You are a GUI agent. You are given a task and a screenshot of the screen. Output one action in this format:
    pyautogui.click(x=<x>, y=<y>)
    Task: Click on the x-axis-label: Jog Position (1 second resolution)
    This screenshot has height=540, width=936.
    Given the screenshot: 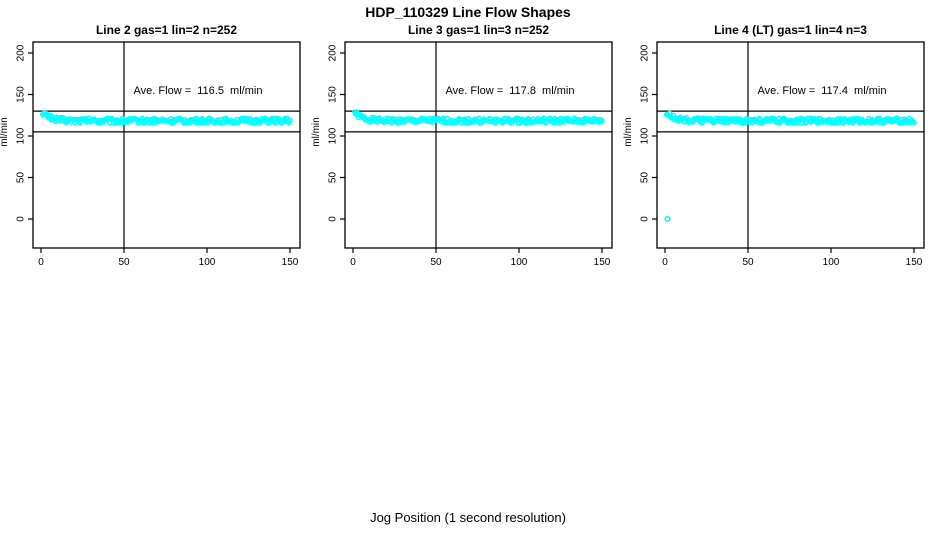 What is the action you would take?
    pyautogui.click(x=468, y=517)
    